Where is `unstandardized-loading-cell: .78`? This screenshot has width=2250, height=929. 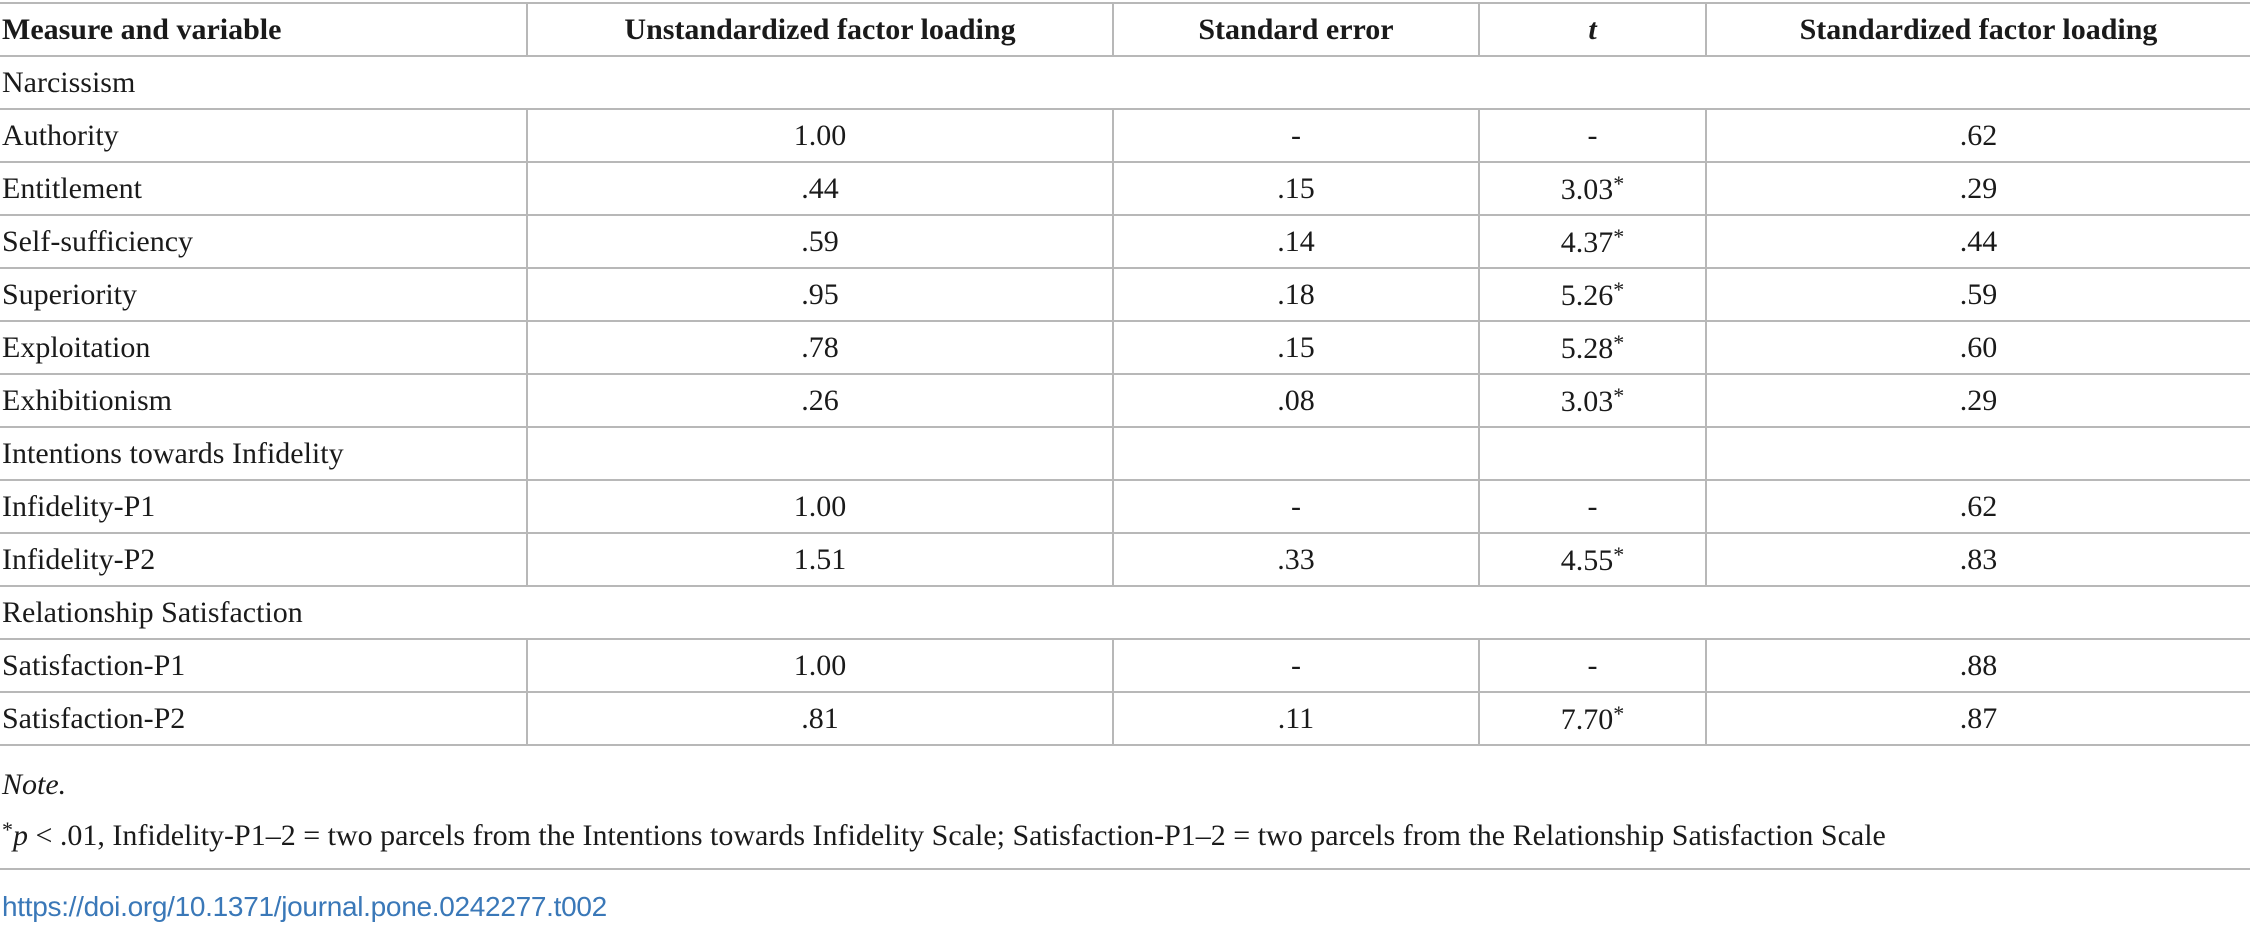
unstandardized-loading-cell: .78 is located at coordinates (819, 347).